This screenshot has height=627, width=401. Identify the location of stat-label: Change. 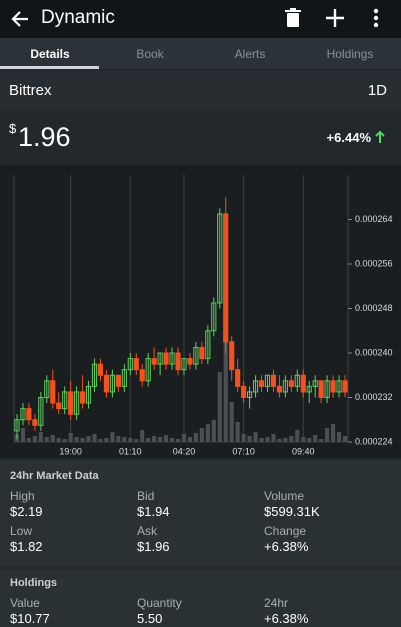
(285, 531).